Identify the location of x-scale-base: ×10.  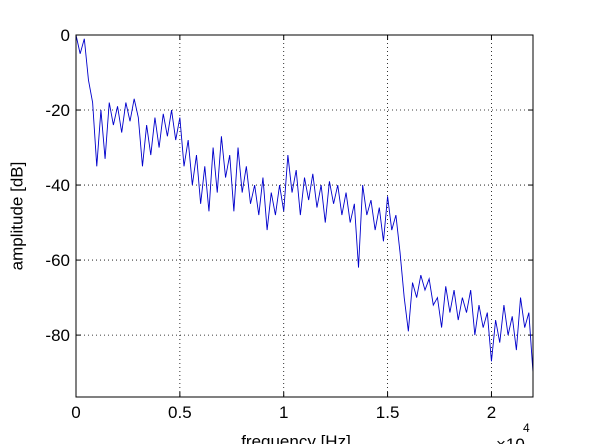
(510, 439).